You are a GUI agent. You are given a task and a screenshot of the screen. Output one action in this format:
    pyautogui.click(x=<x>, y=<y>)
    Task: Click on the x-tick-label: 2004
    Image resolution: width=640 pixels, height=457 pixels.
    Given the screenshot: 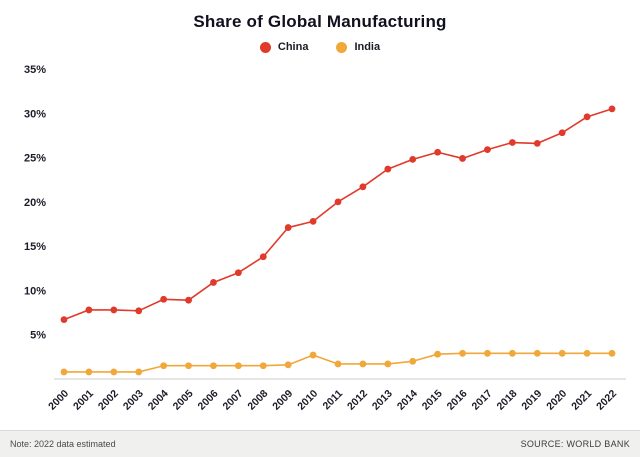 What is the action you would take?
    pyautogui.click(x=158, y=400)
    